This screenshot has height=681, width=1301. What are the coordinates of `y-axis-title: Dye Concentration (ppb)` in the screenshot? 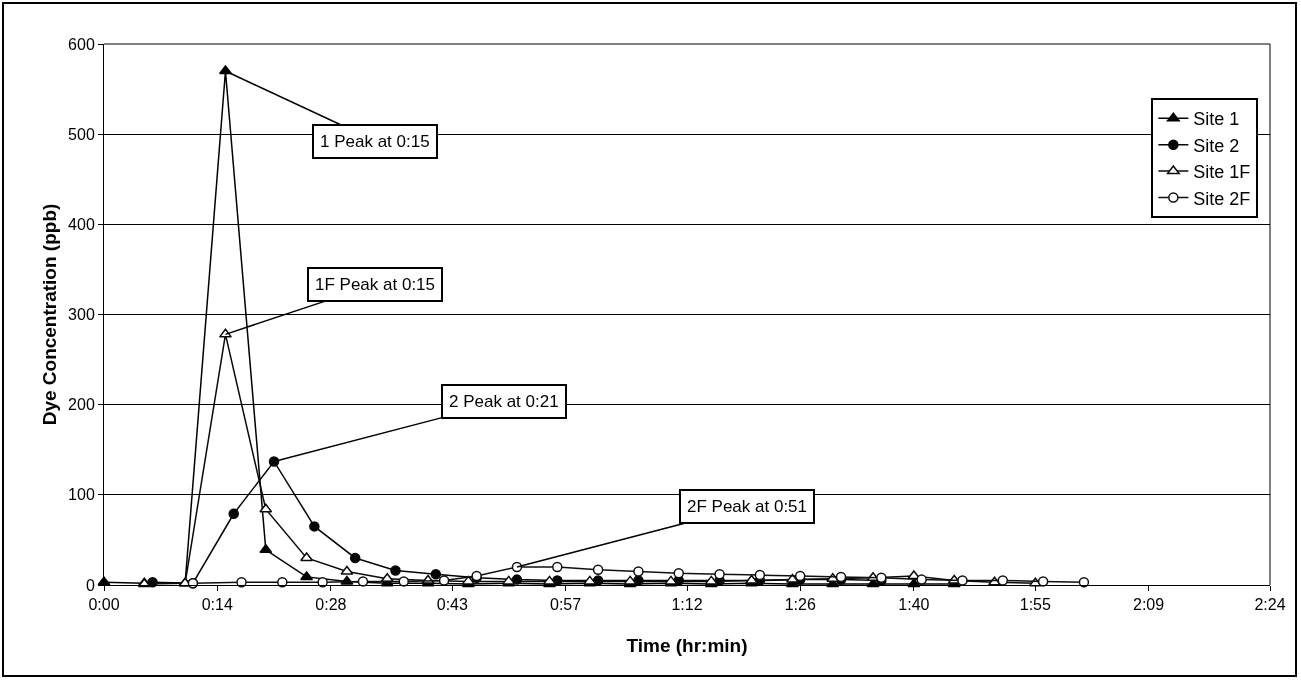 It's located at (49, 314).